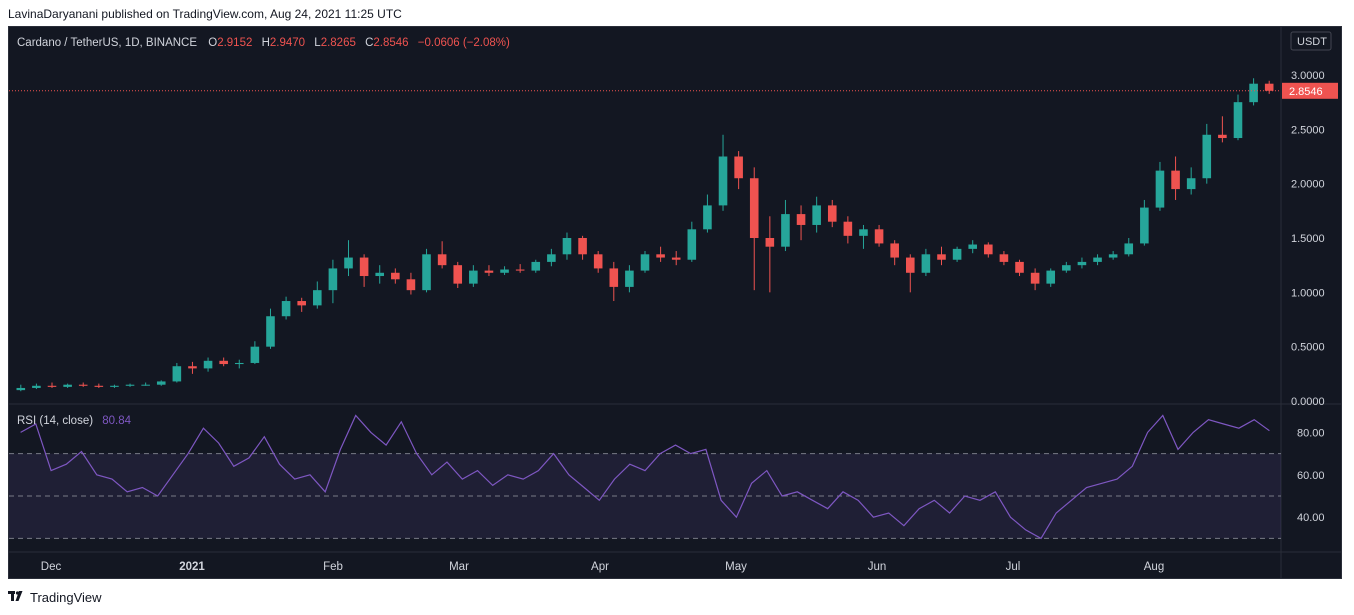  Describe the element at coordinates (266, 43) in the screenshot. I see `high-label: H` at that location.